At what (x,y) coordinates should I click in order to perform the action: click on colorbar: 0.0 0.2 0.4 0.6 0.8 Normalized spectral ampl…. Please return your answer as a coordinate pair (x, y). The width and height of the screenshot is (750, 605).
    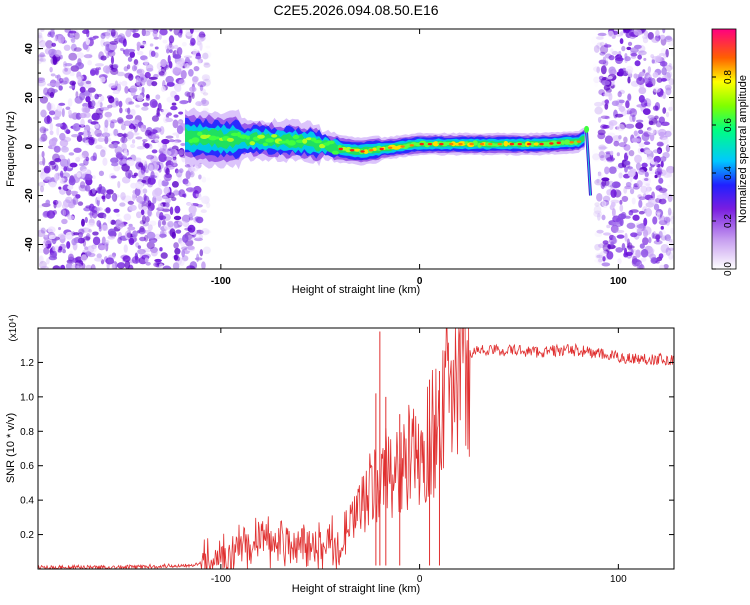
    Looking at the image, I should click on (730, 152).